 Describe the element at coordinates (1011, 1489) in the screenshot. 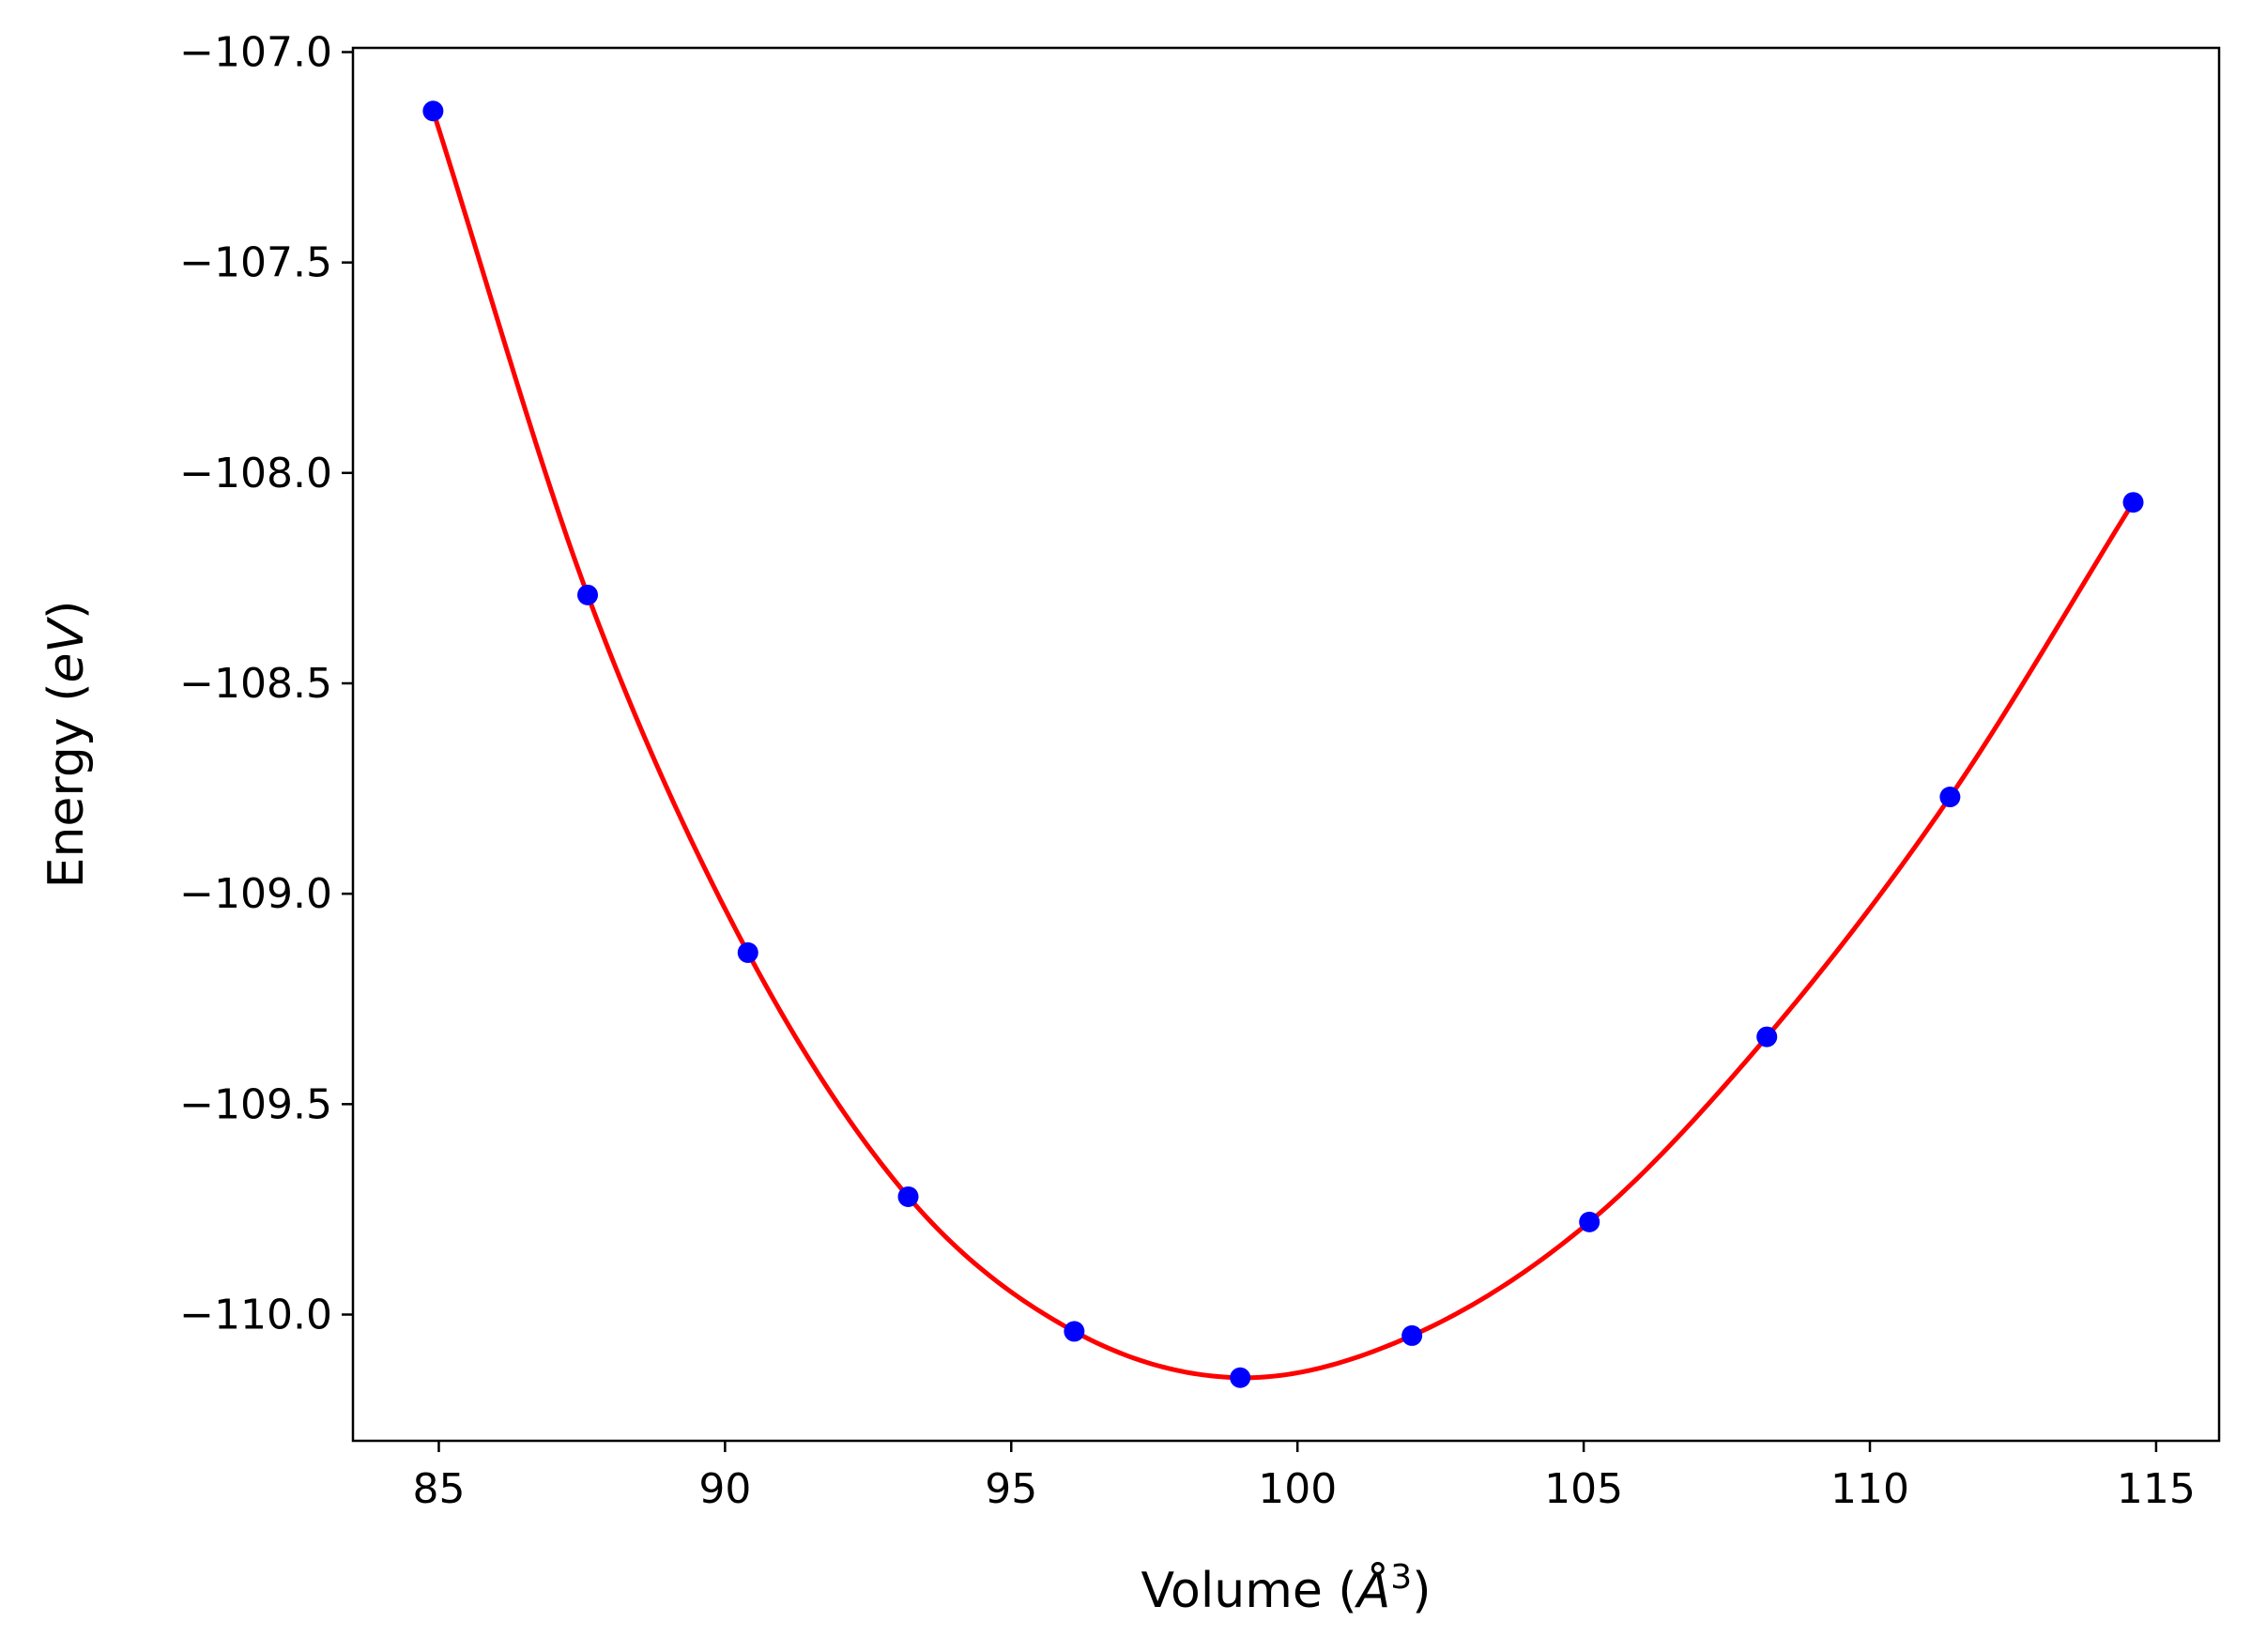

I see `x-tick-label: 95` at that location.